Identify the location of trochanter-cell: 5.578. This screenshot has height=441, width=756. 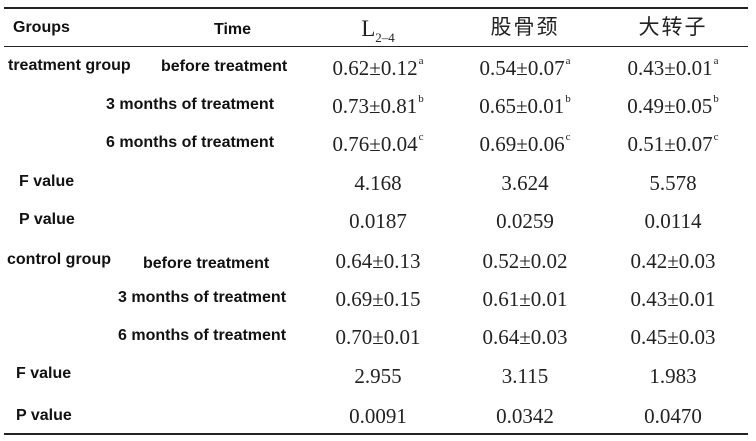
(673, 183).